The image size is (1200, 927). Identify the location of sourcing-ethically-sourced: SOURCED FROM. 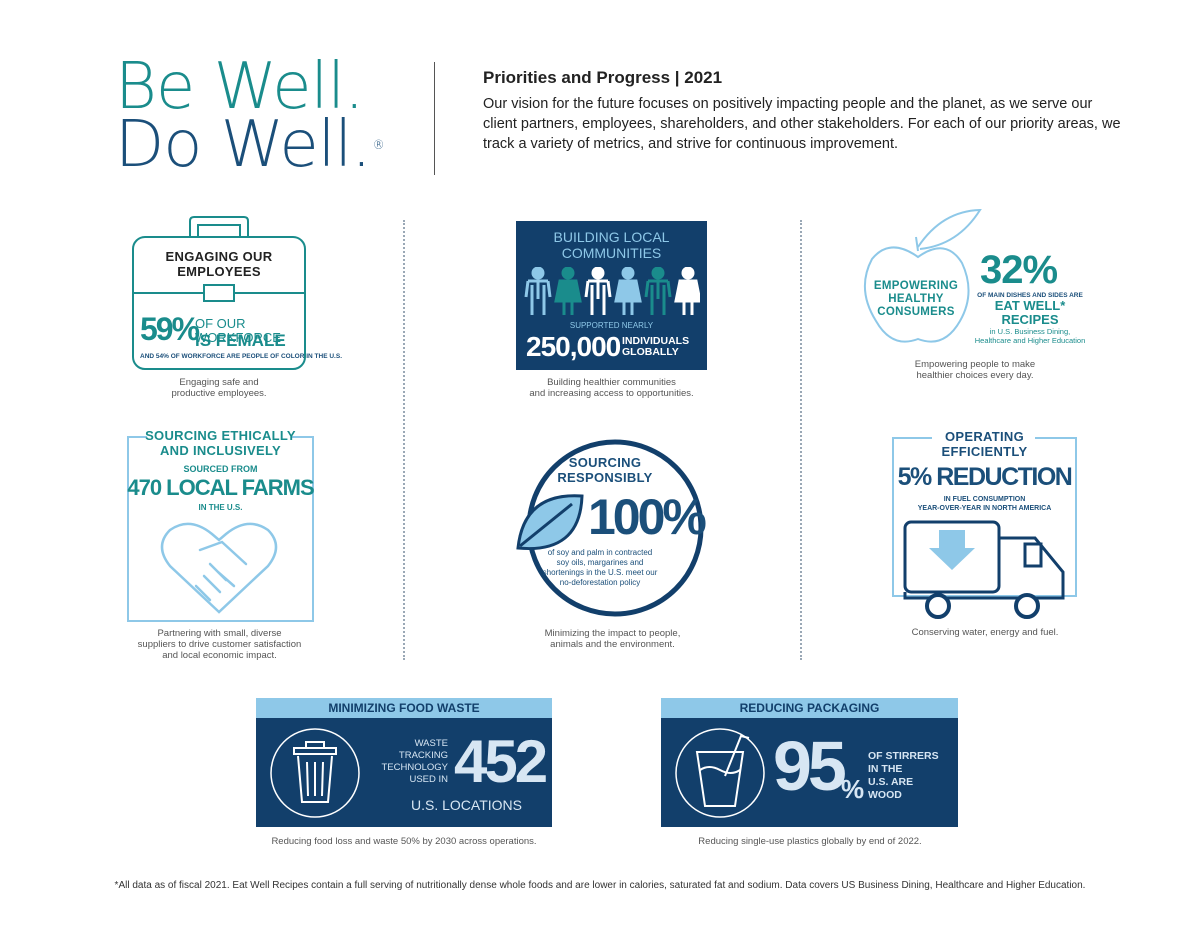
(220, 469).